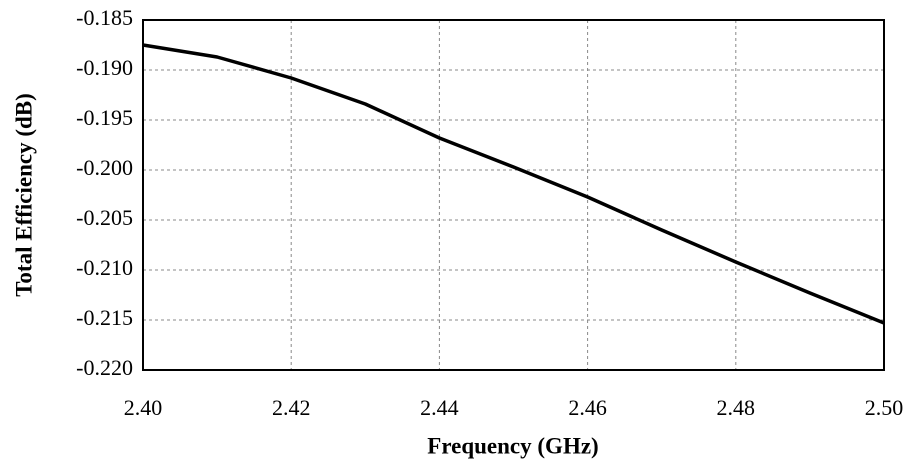  Describe the element at coordinates (104, 217) in the screenshot. I see `y-tick-label: -0.205` at that location.